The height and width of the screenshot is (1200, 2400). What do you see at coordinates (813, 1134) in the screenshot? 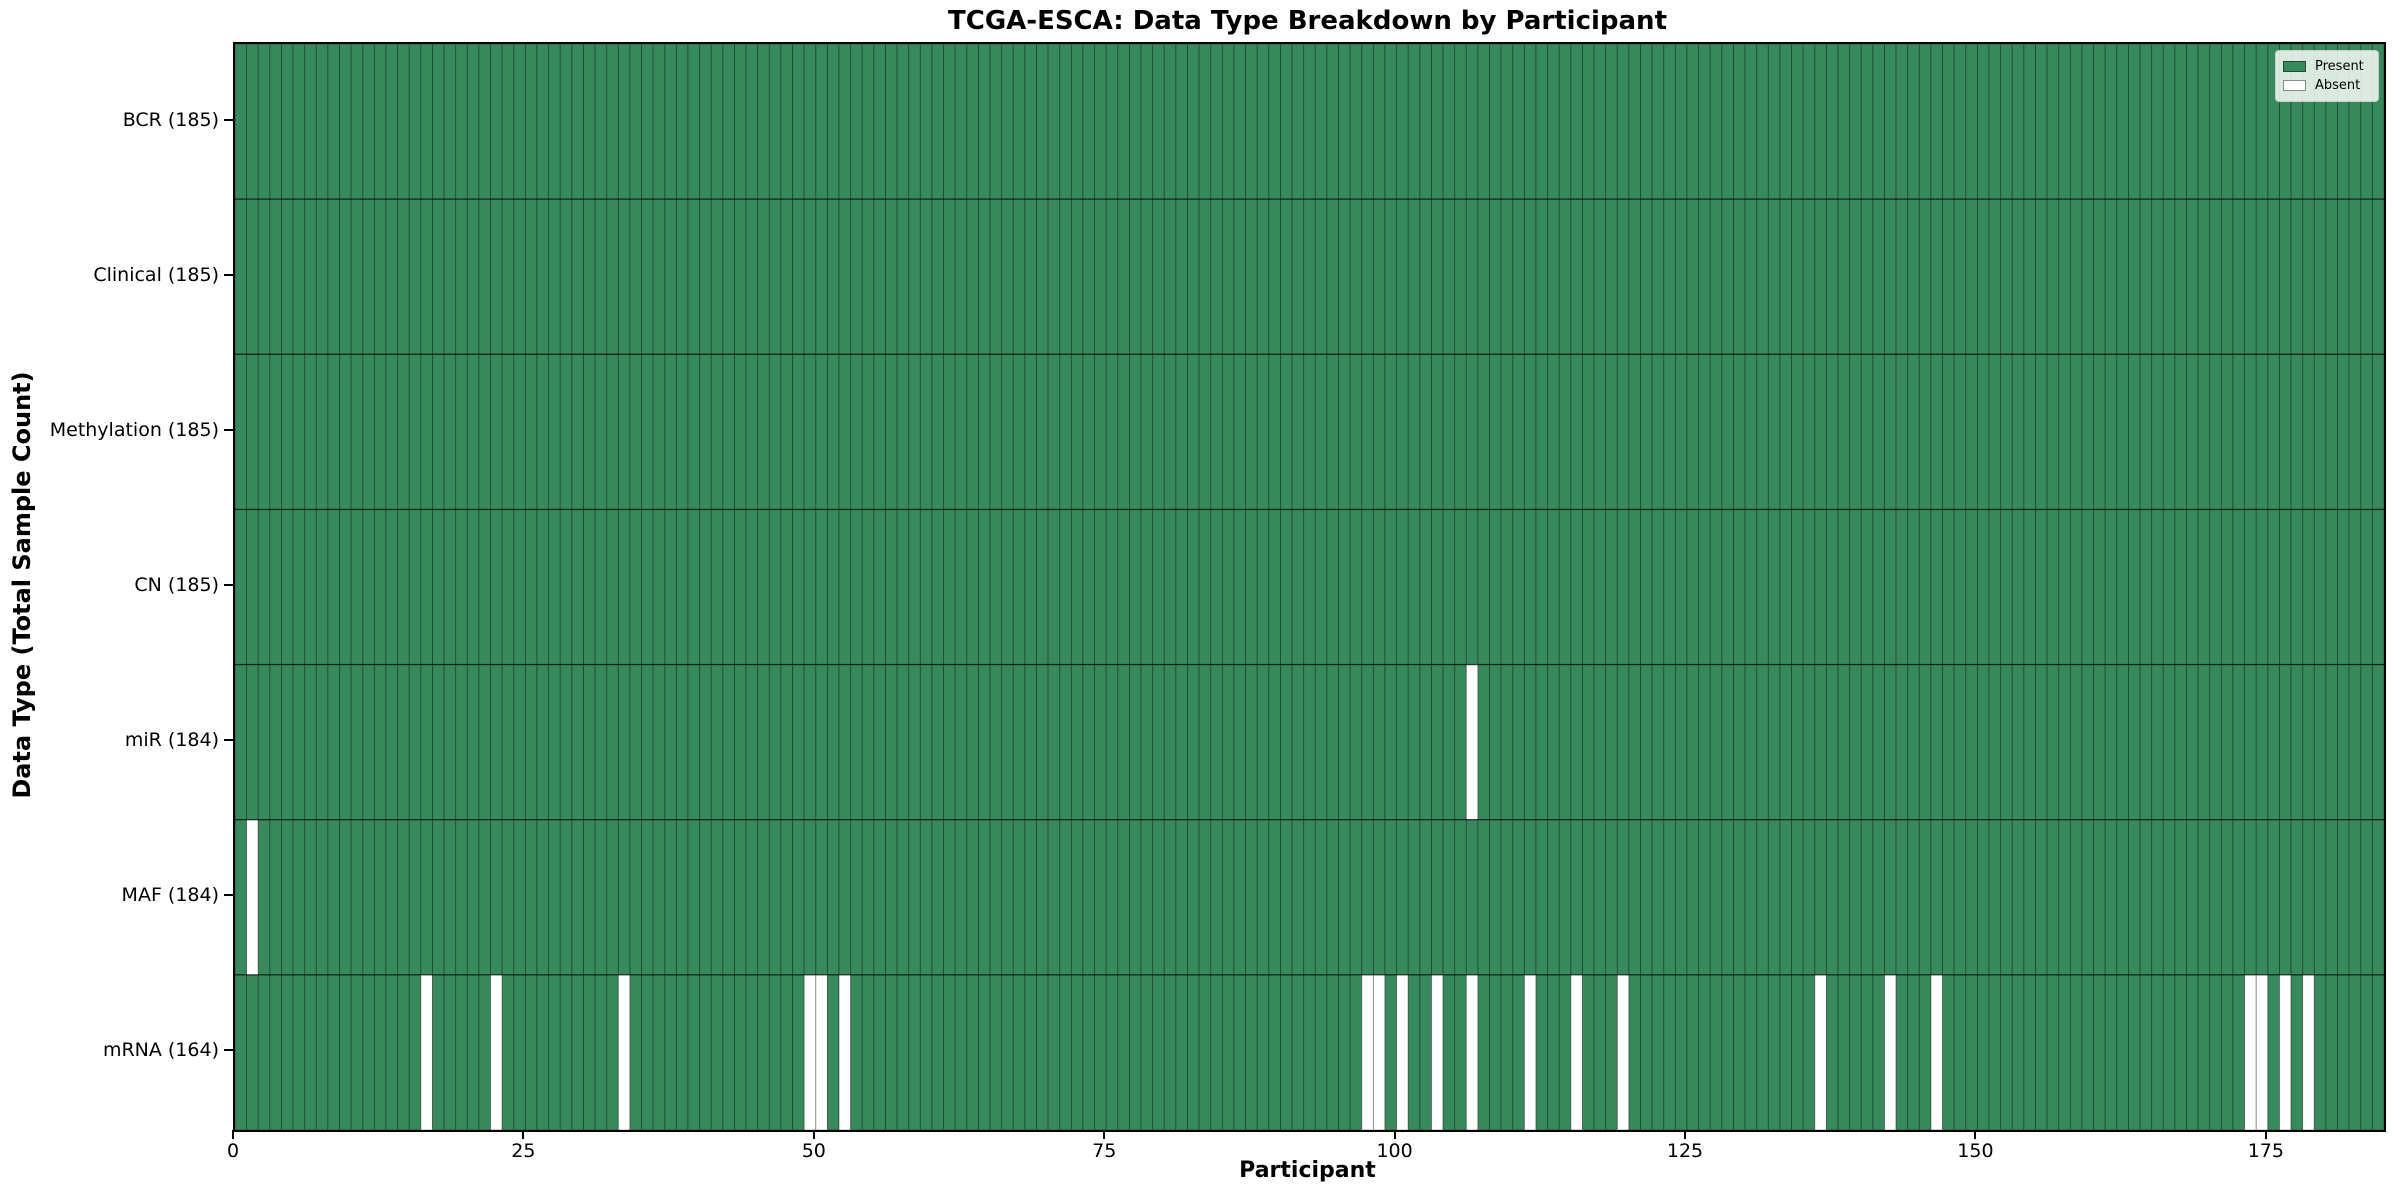
I see `x-tick-mark` at bounding box center [813, 1134].